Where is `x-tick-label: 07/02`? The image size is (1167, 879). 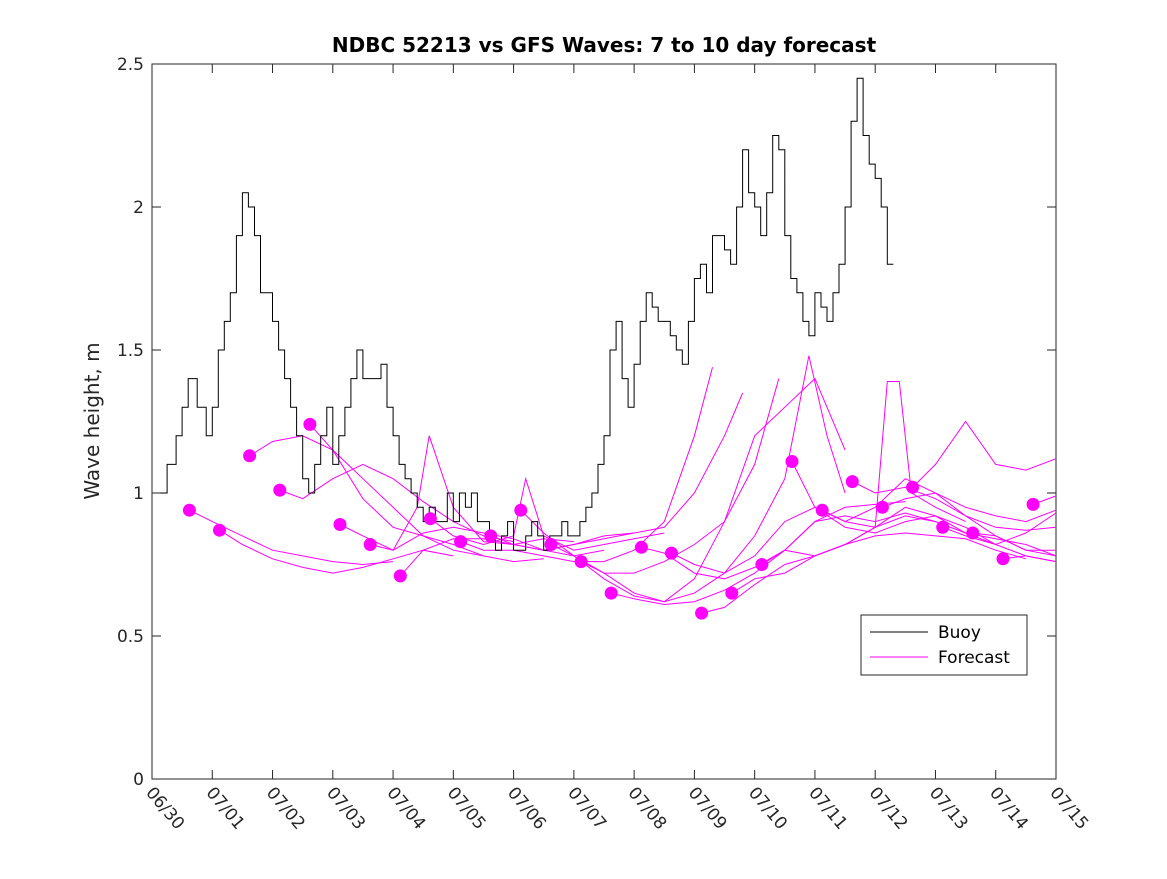 x-tick-label: 07/02 is located at coordinates (285, 808).